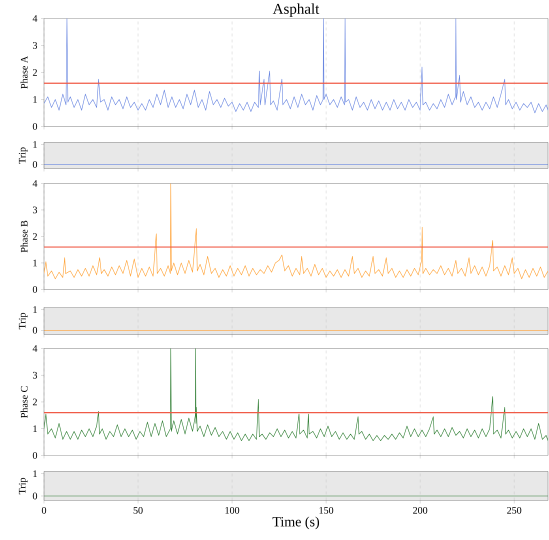  I want to click on x-tick-label: 100, so click(232, 510).